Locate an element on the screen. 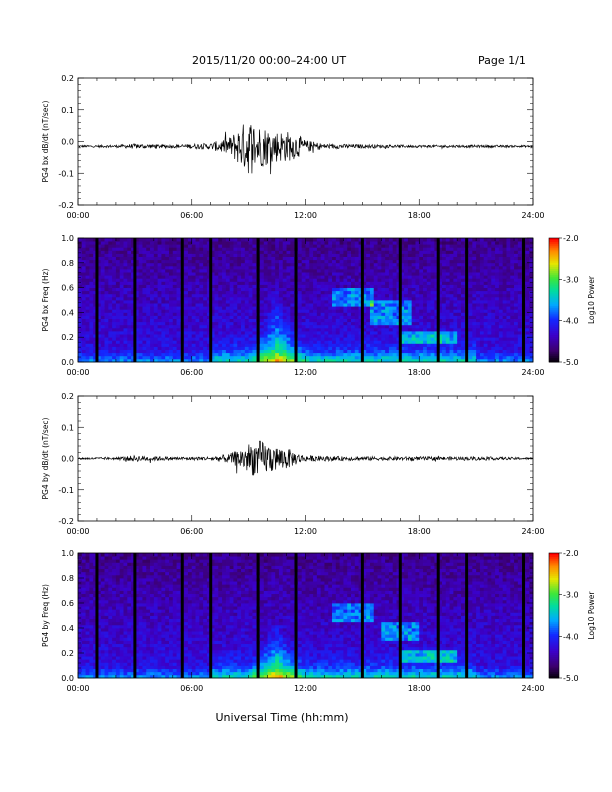 The image size is (612, 792). y-axis-label: PG4 by Freq (Hz) is located at coordinates (45, 615).